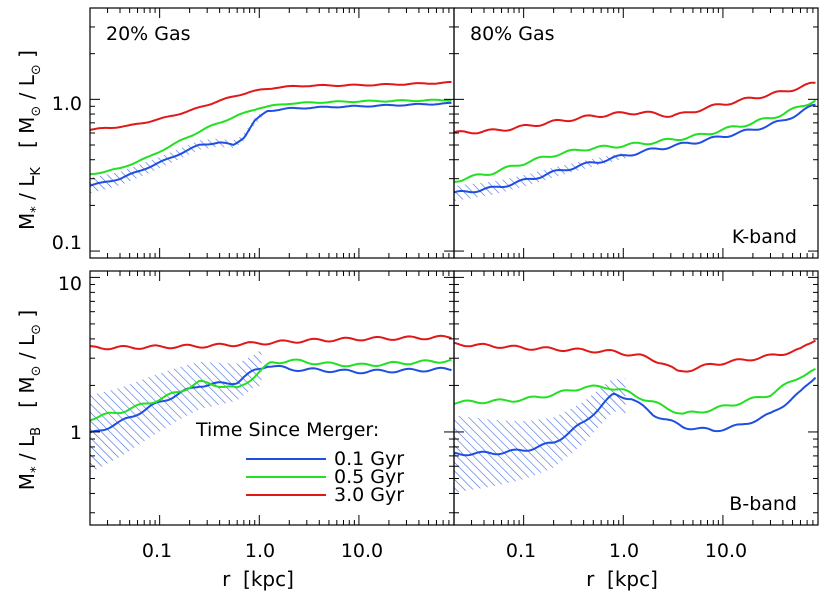 The image size is (830, 593). What do you see at coordinates (763, 504) in the screenshot?
I see `annotation-b-band: B-band` at bounding box center [763, 504].